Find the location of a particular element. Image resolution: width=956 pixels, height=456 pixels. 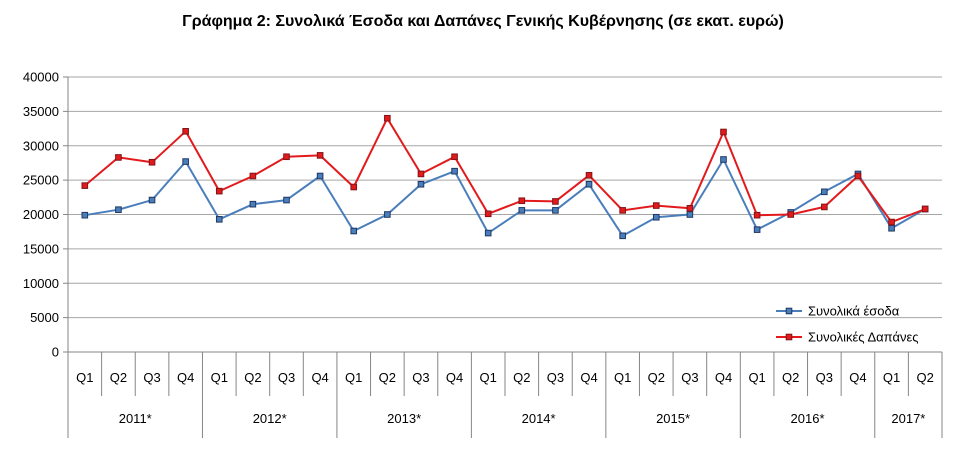

year-label: 2016* is located at coordinates (808, 418).